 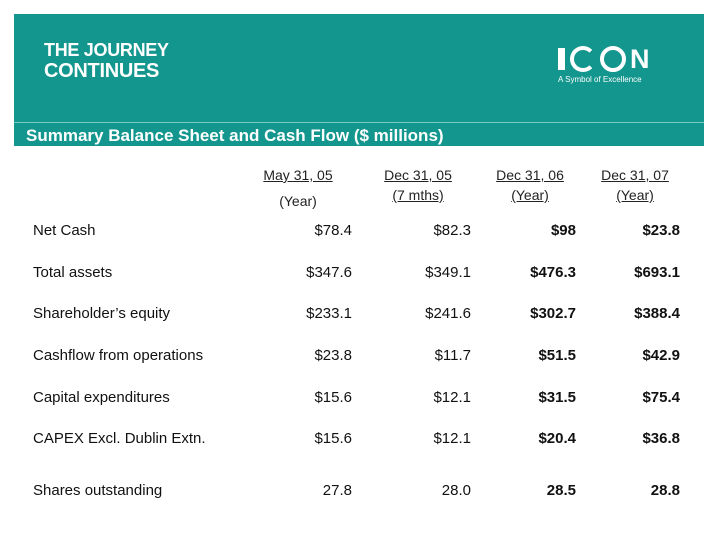 What do you see at coordinates (561, 490) in the screenshot?
I see `cell-value: 28.5` at bounding box center [561, 490].